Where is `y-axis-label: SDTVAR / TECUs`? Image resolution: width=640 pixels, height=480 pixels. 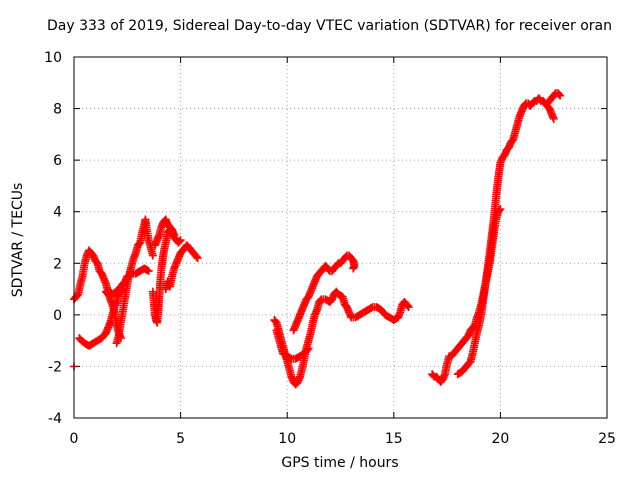
y-axis-label: SDTVAR / TECUs is located at coordinates (18, 240).